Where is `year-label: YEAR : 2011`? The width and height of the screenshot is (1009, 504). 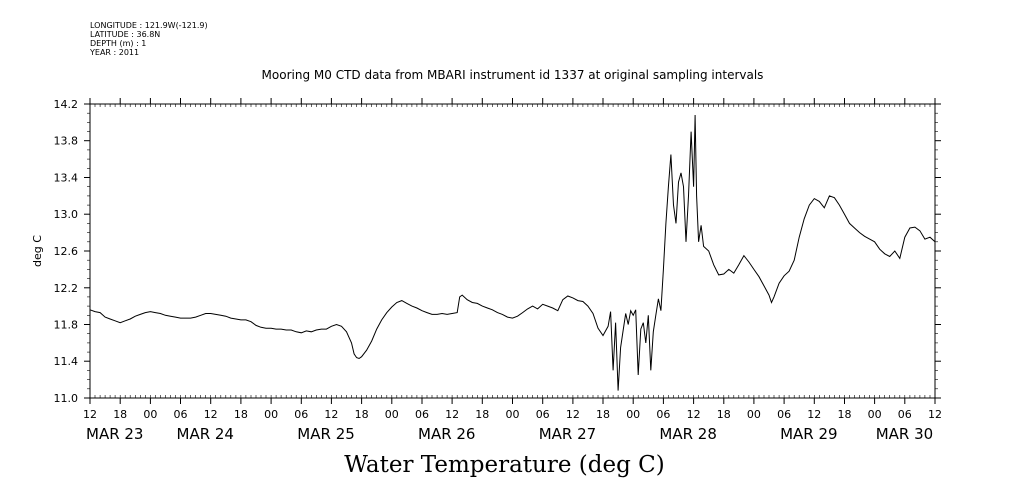
year-label: YEAR : 2011 is located at coordinates (115, 52).